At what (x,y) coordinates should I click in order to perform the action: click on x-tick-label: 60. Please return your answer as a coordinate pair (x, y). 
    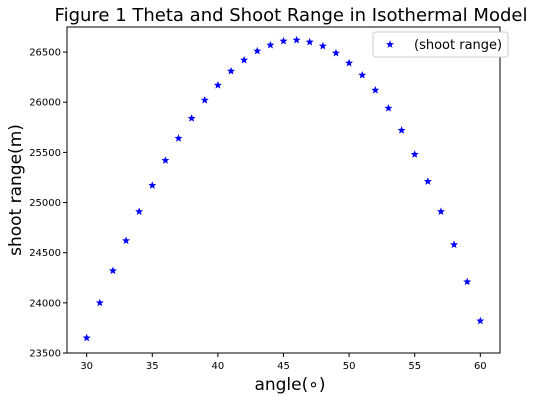
    Looking at the image, I should click on (480, 366).